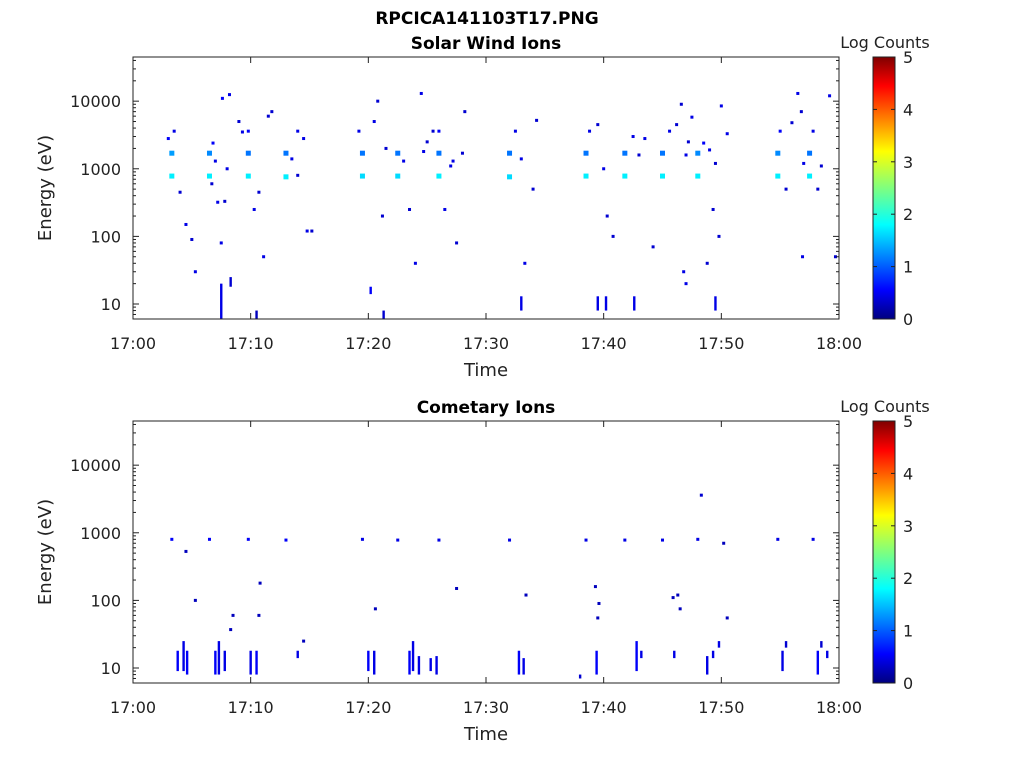  Describe the element at coordinates (908, 526) in the screenshot. I see `colorbar-tick-label: 3` at that location.